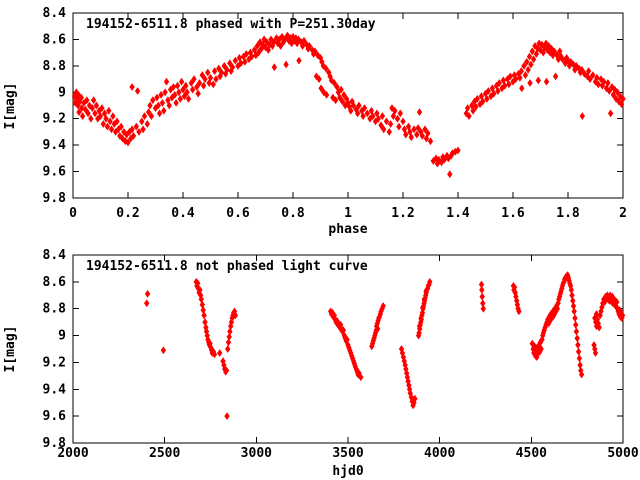 The width and height of the screenshot is (640, 480). What do you see at coordinates (127, 213) in the screenshot?
I see `x-tick-label: 0.2` at bounding box center [127, 213].